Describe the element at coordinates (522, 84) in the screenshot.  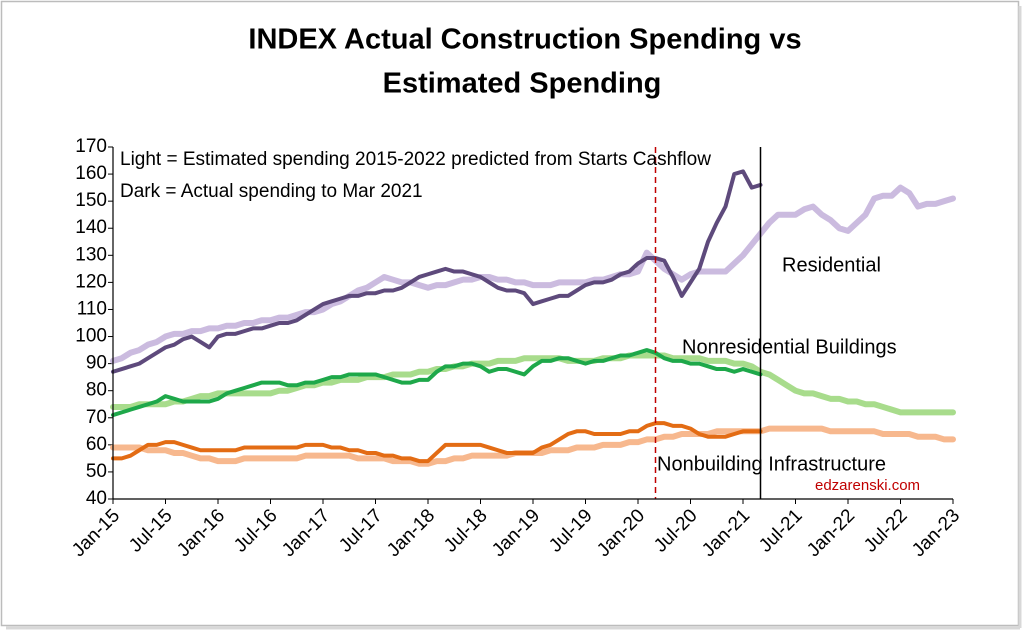
I see `chart-subtitle: Estimated Spending` at that location.